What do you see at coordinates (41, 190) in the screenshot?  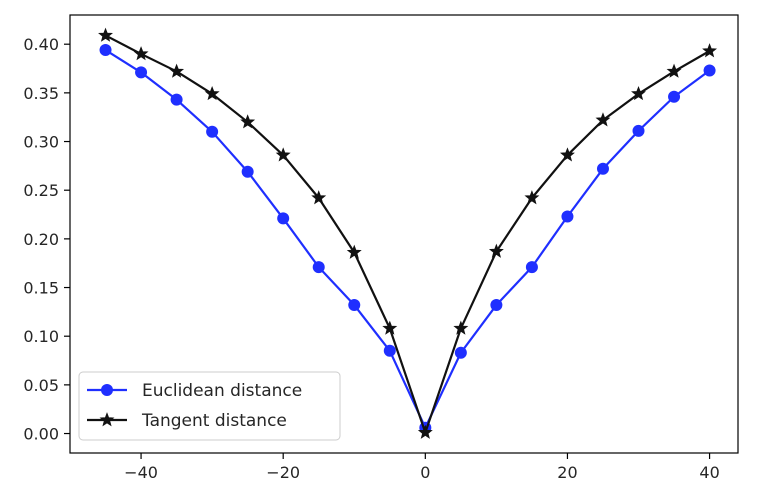 I see `y-tick-label: 0.25` at bounding box center [41, 190].